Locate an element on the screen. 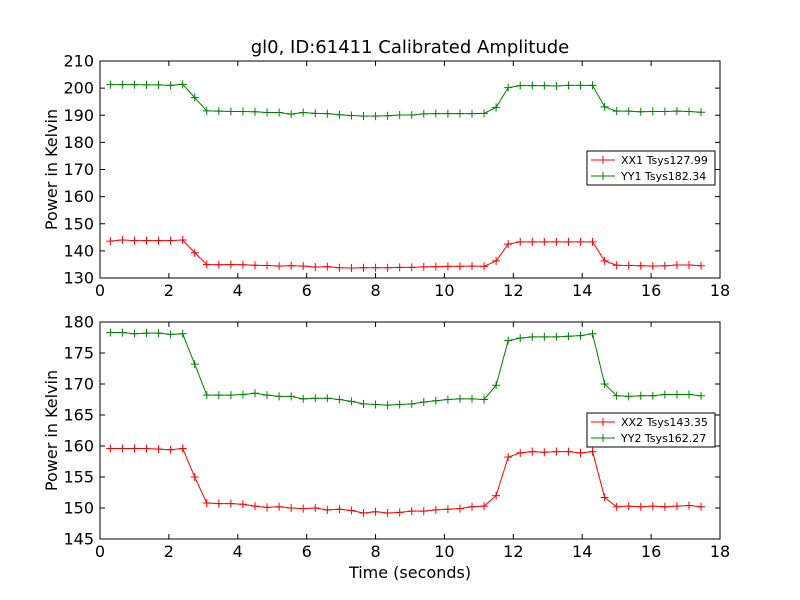  top-y-tick-label: 180 is located at coordinates (78, 142).